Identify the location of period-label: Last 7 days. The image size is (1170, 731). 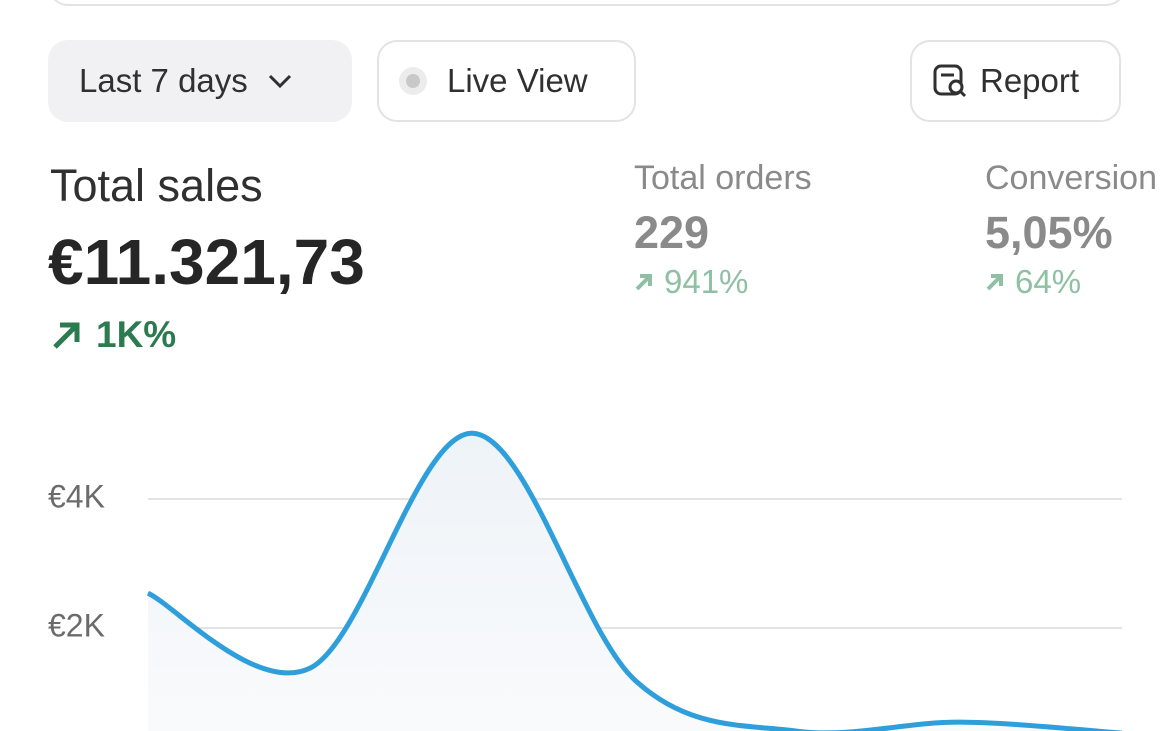
(163, 80).